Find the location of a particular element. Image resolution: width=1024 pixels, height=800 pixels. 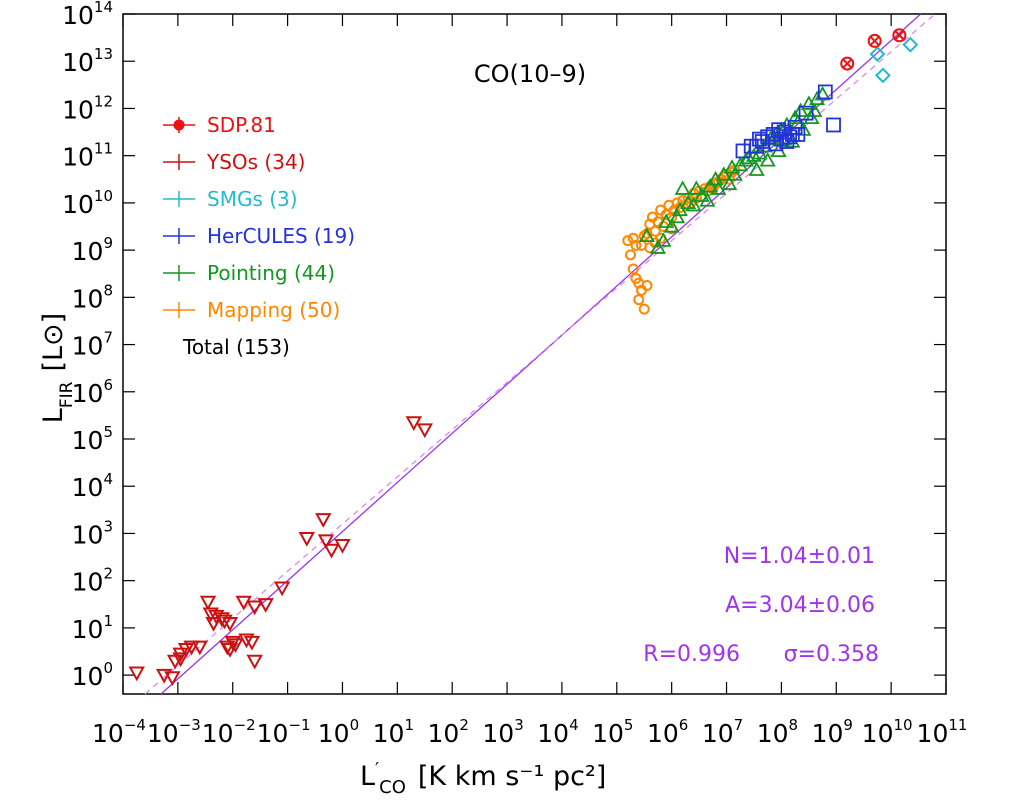

x-tick-exponent: −1 is located at coordinates (299, 725).